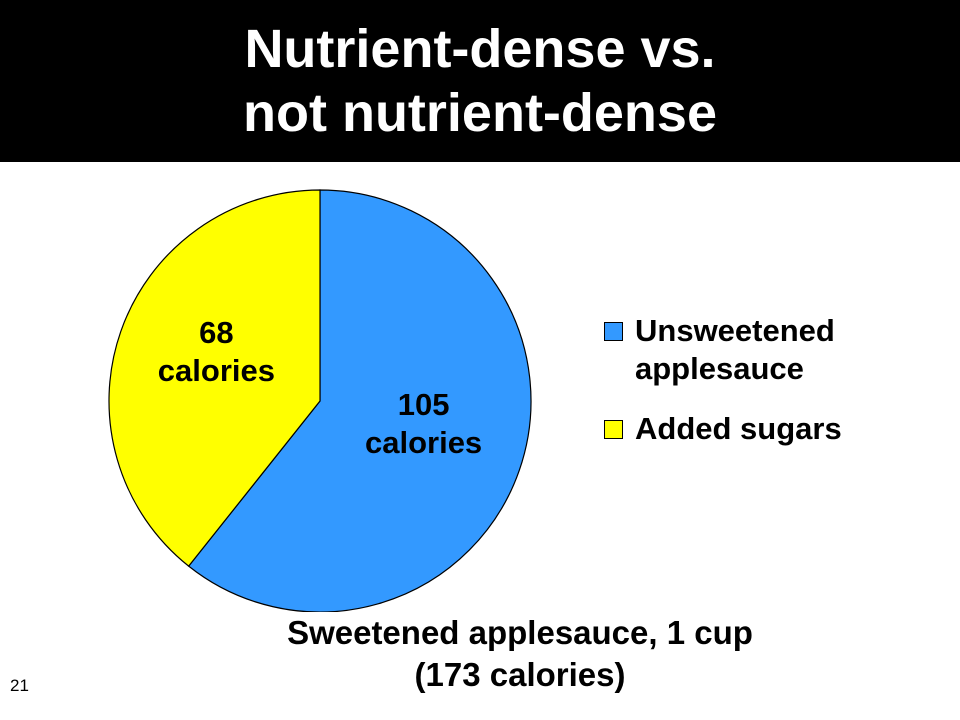 The width and height of the screenshot is (960, 720). What do you see at coordinates (520, 674) in the screenshot?
I see `caption-line-2: (173 calories)` at bounding box center [520, 674].